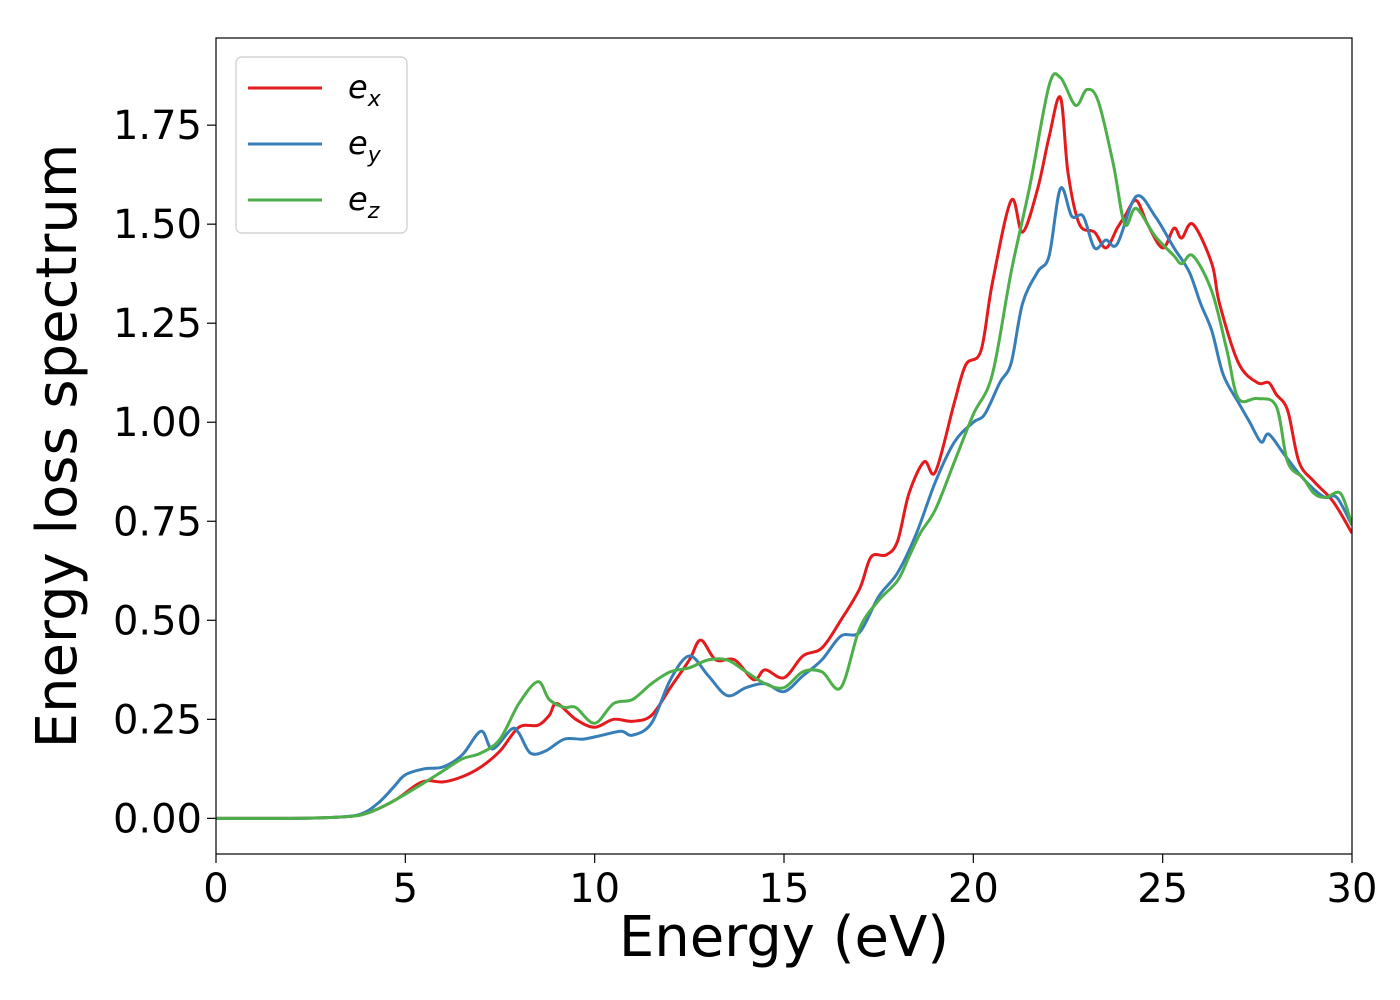 The image size is (1400, 1000). What do you see at coordinates (364, 202) in the screenshot?
I see `legend-label-ez: ez` at bounding box center [364, 202].